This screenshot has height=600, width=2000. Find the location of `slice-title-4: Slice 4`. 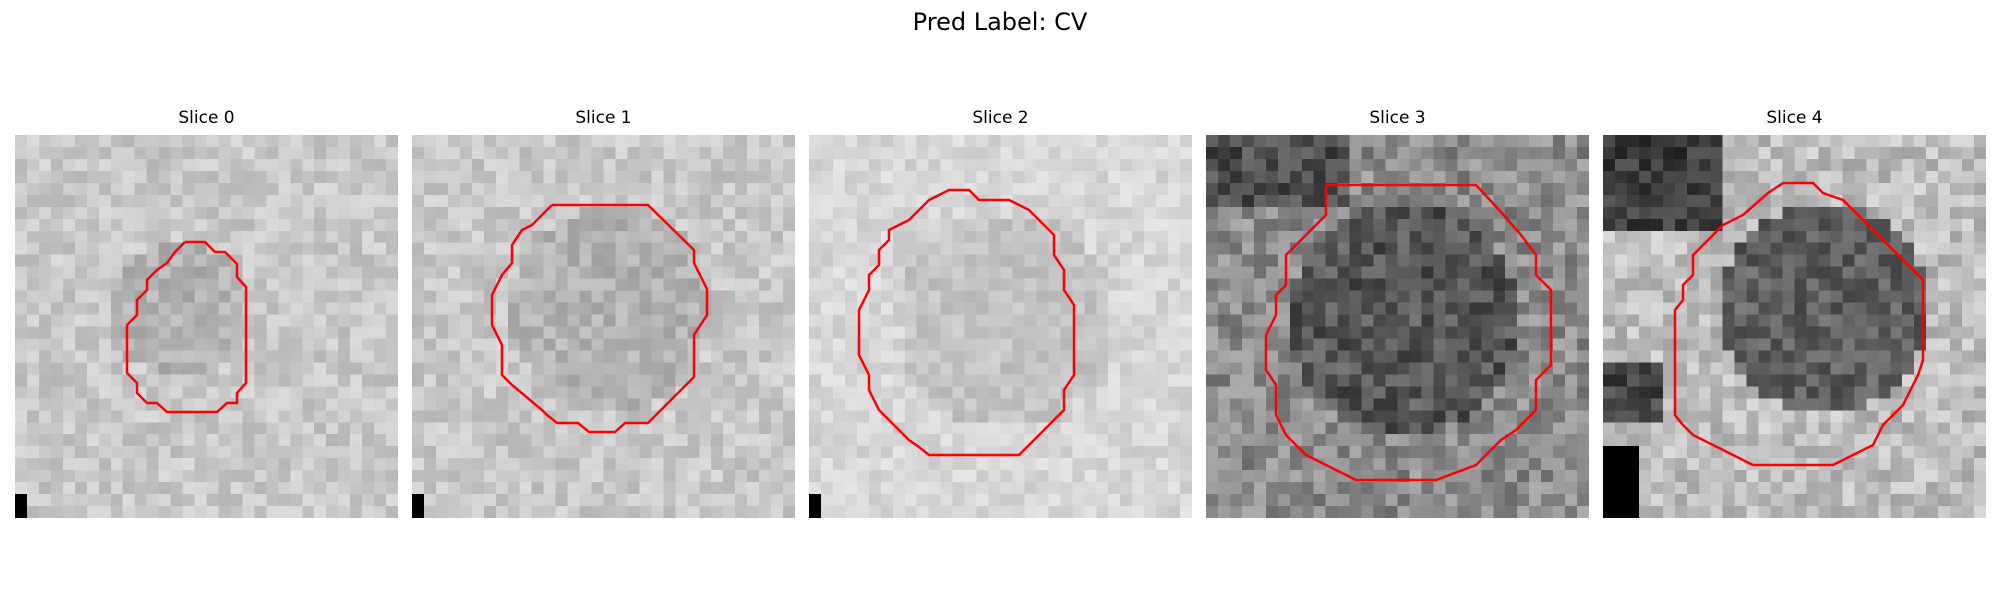

slice-title-4: Slice 4 is located at coordinates (1794, 118).